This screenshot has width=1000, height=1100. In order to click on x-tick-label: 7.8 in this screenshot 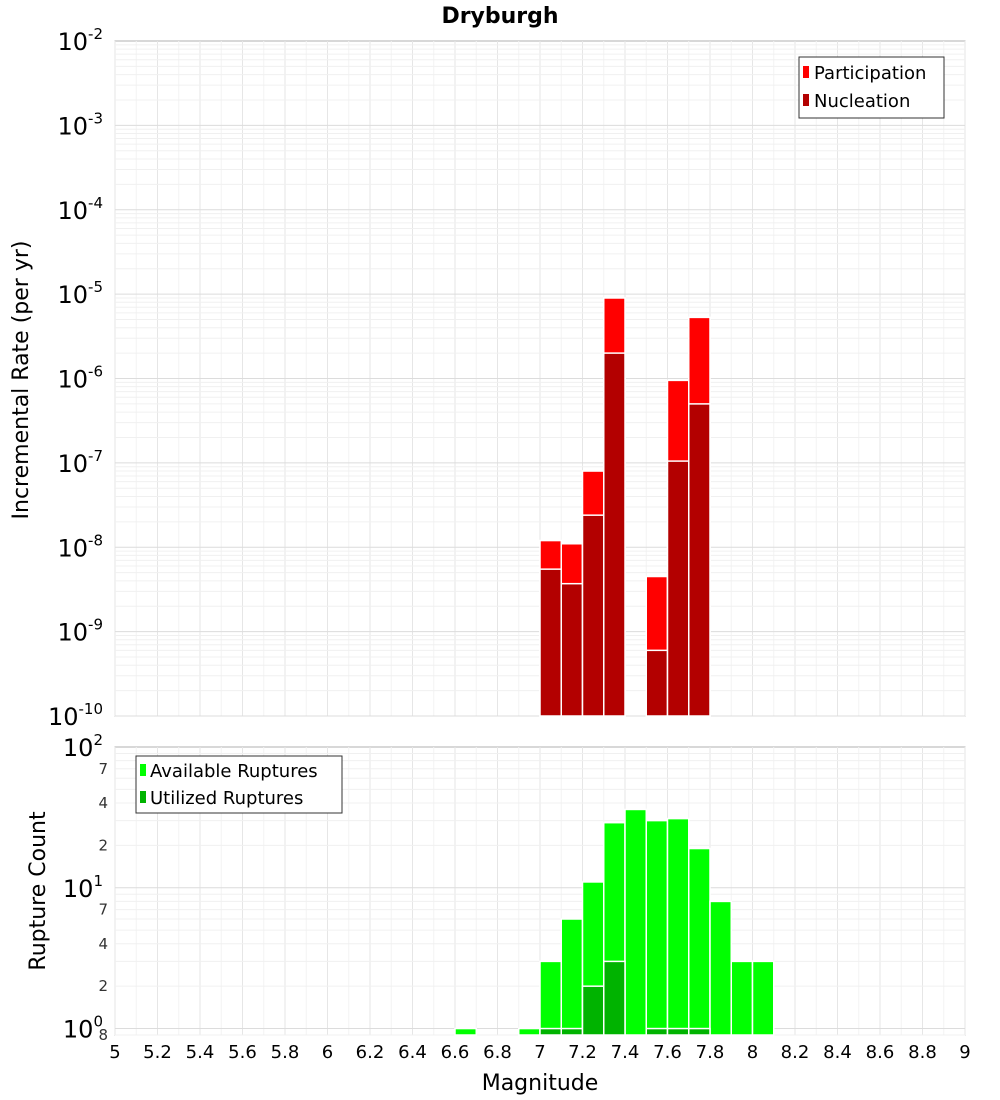, I will do `click(710, 1052)`.